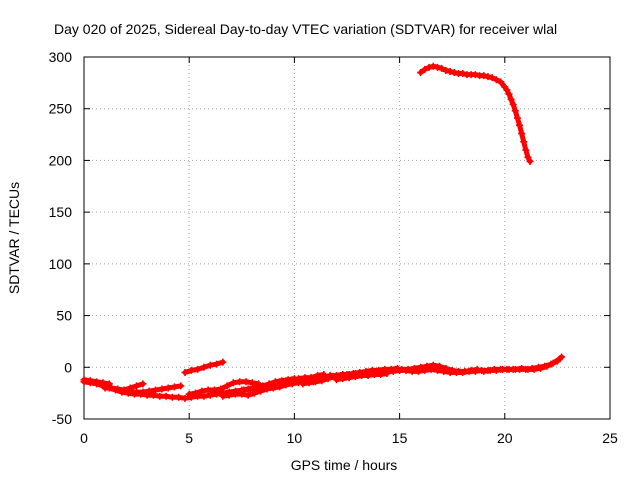 Image resolution: width=640 pixels, height=480 pixels. Describe the element at coordinates (61, 212) in the screenshot. I see `y-tick-label: 150` at that location.